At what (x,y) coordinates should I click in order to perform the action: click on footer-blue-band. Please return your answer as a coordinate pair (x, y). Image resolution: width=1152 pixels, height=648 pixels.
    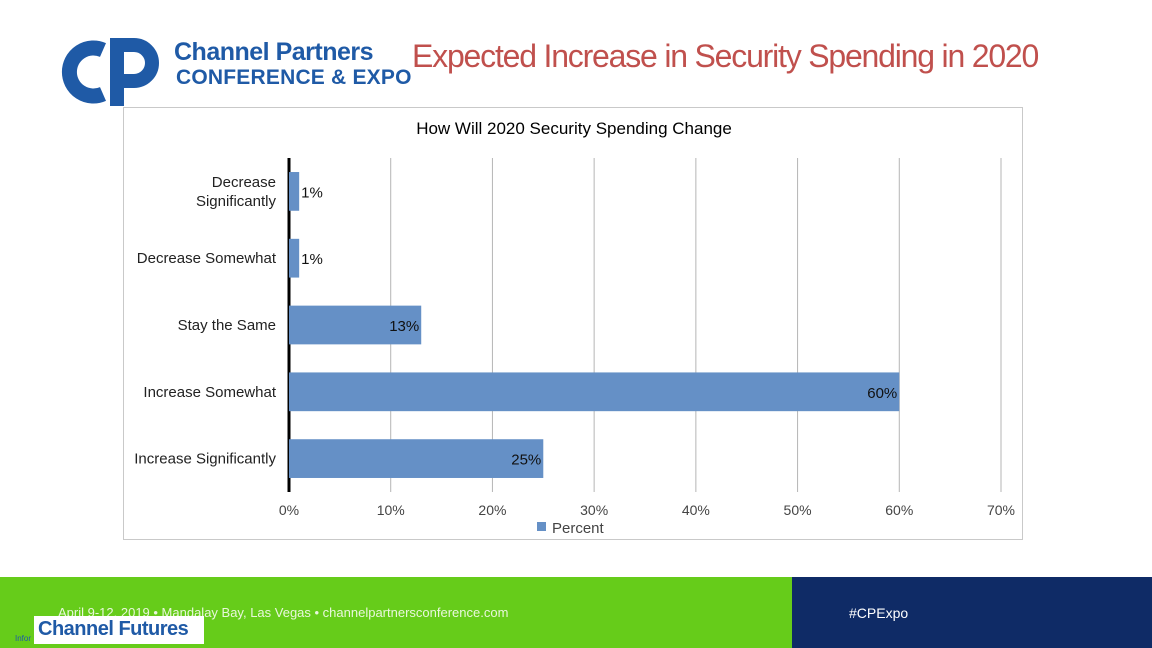
    Looking at the image, I should click on (972, 612).